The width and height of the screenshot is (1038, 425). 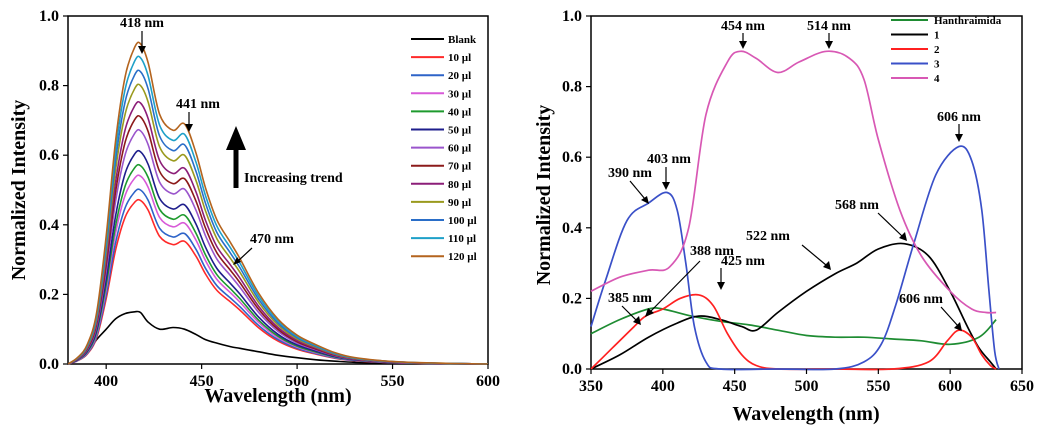 I want to click on left-x-axis-title: Wavelength (nm), so click(x=277, y=396).